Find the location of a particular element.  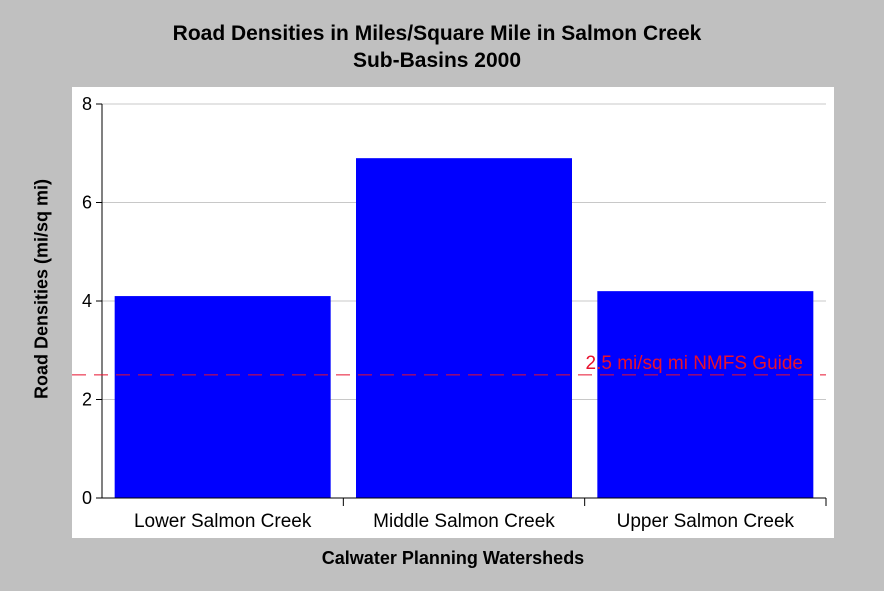

reference-line-label: 2.5 mi/sq mi NMFS Guide is located at coordinates (695, 363).